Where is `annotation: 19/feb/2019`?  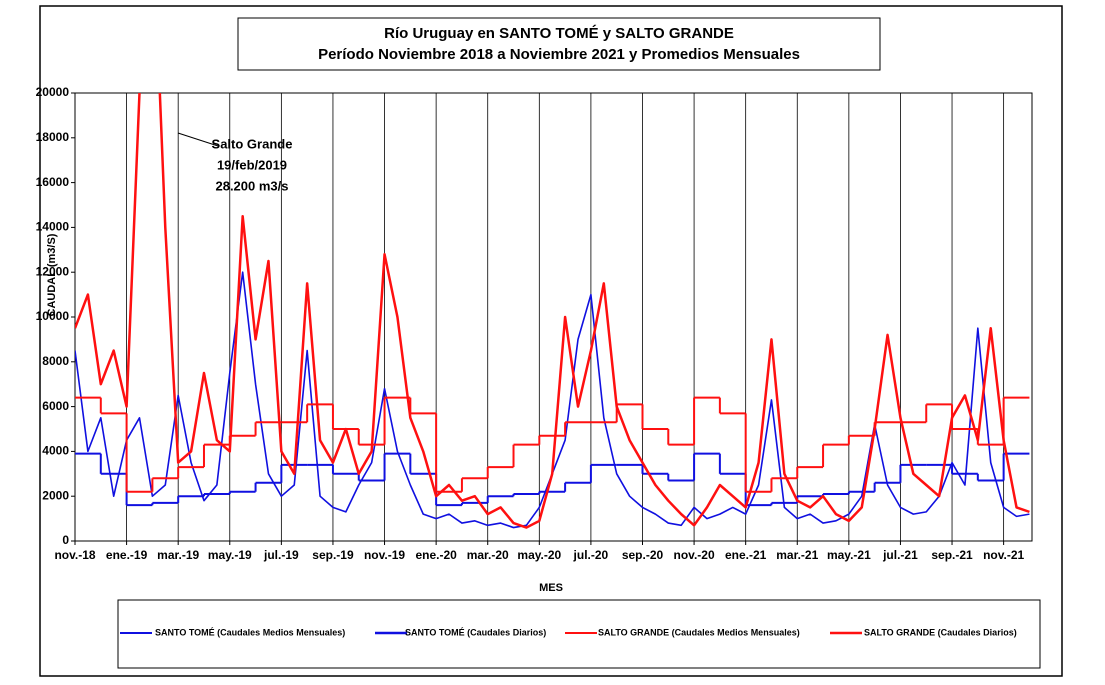 annotation: 19/feb/2019 is located at coordinates (252, 164).